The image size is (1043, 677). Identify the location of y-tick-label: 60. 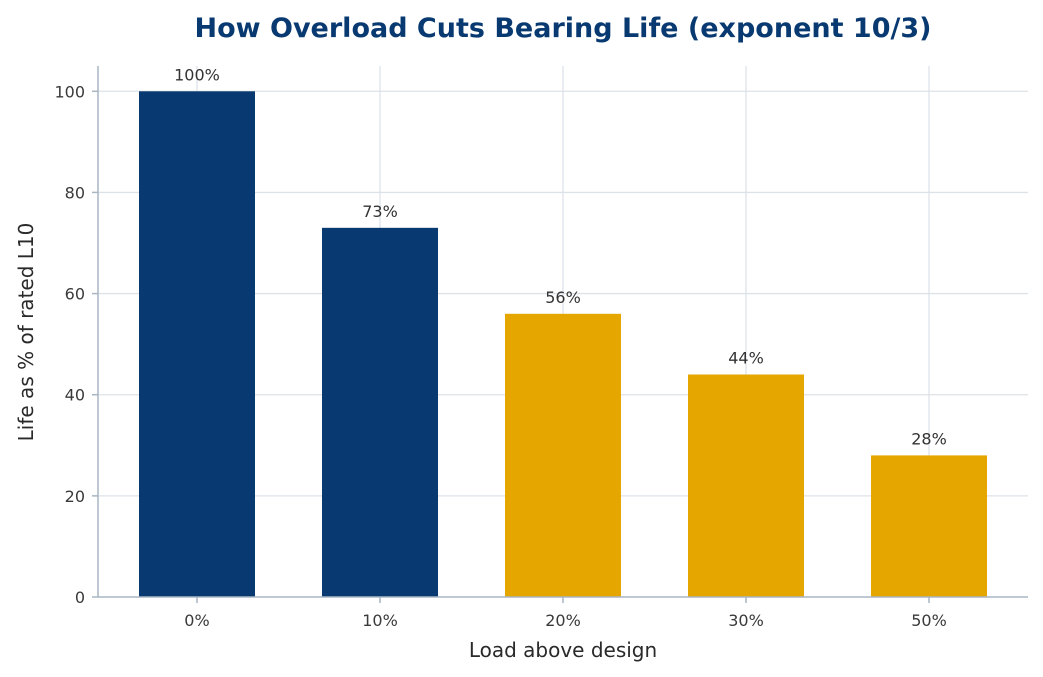
(75, 294).